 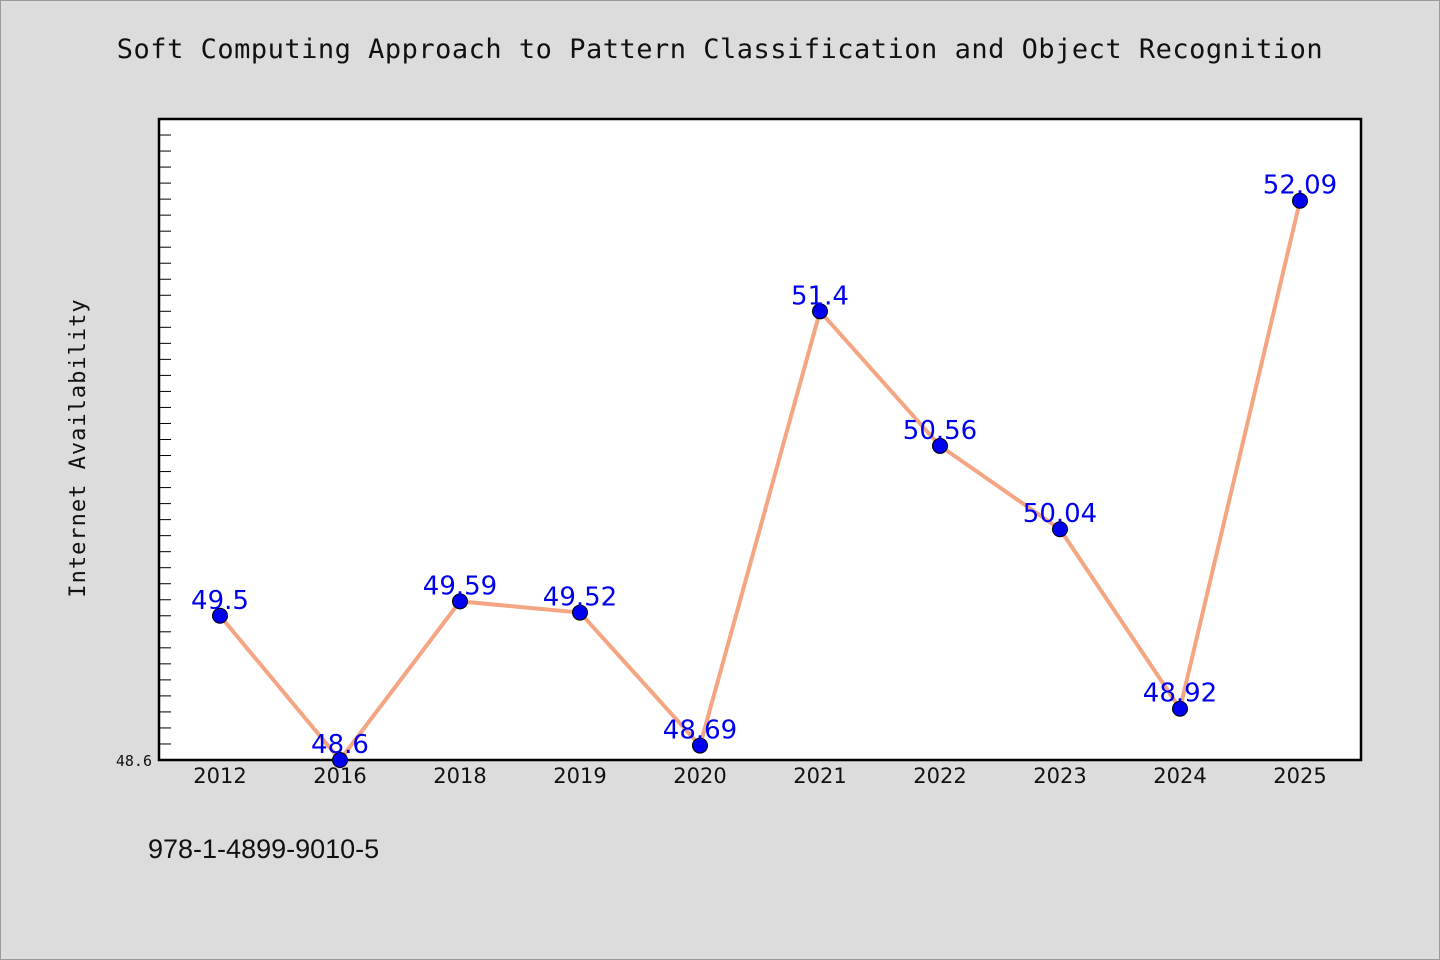 I want to click on data-label: 50.04, so click(x=1060, y=514).